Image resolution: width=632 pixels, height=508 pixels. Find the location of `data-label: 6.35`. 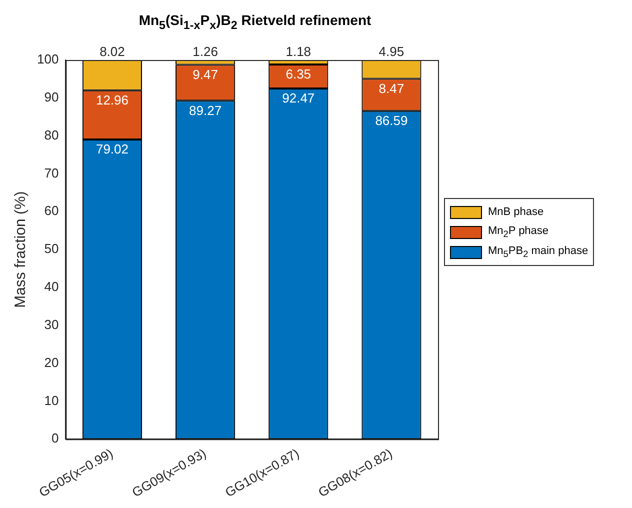

data-label: 6.35 is located at coordinates (299, 74).